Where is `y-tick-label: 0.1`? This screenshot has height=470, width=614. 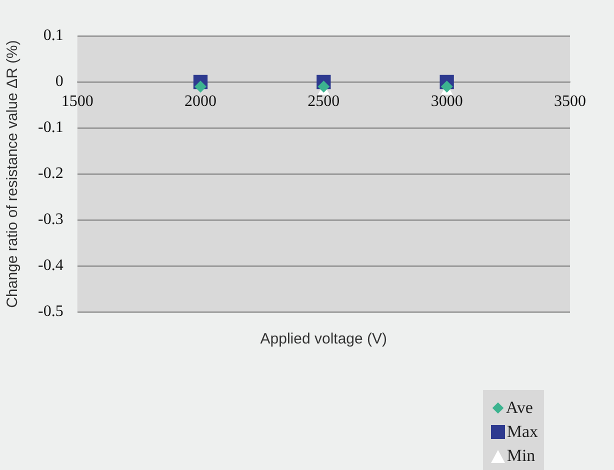
y-tick-label: 0.1 is located at coordinates (53, 35).